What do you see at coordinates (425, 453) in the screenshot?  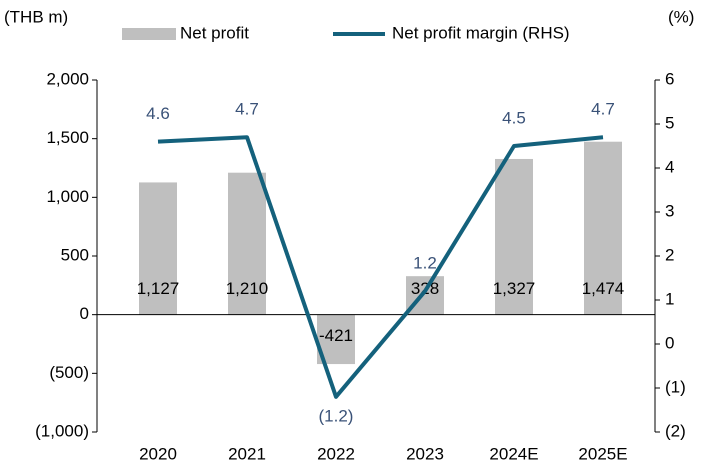 I see `x-tick-label: 2023` at bounding box center [425, 453].